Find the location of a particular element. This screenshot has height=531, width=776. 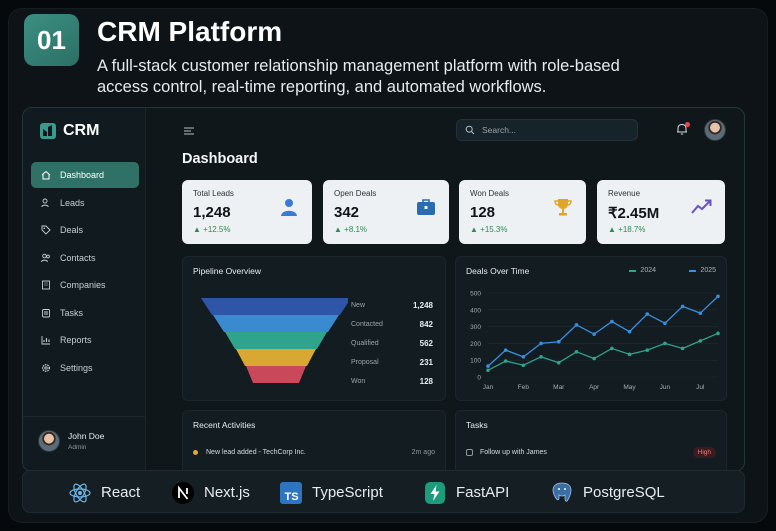

header-avatar is located at coordinates (715, 130).